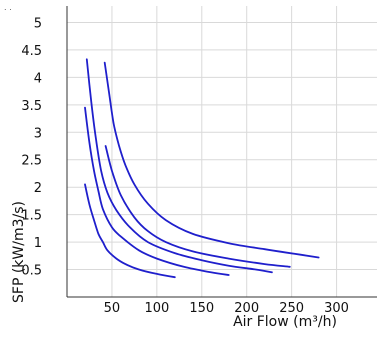 The width and height of the screenshot is (380, 342). Describe the element at coordinates (112, 308) in the screenshot. I see `x-tick-label: 50` at that location.